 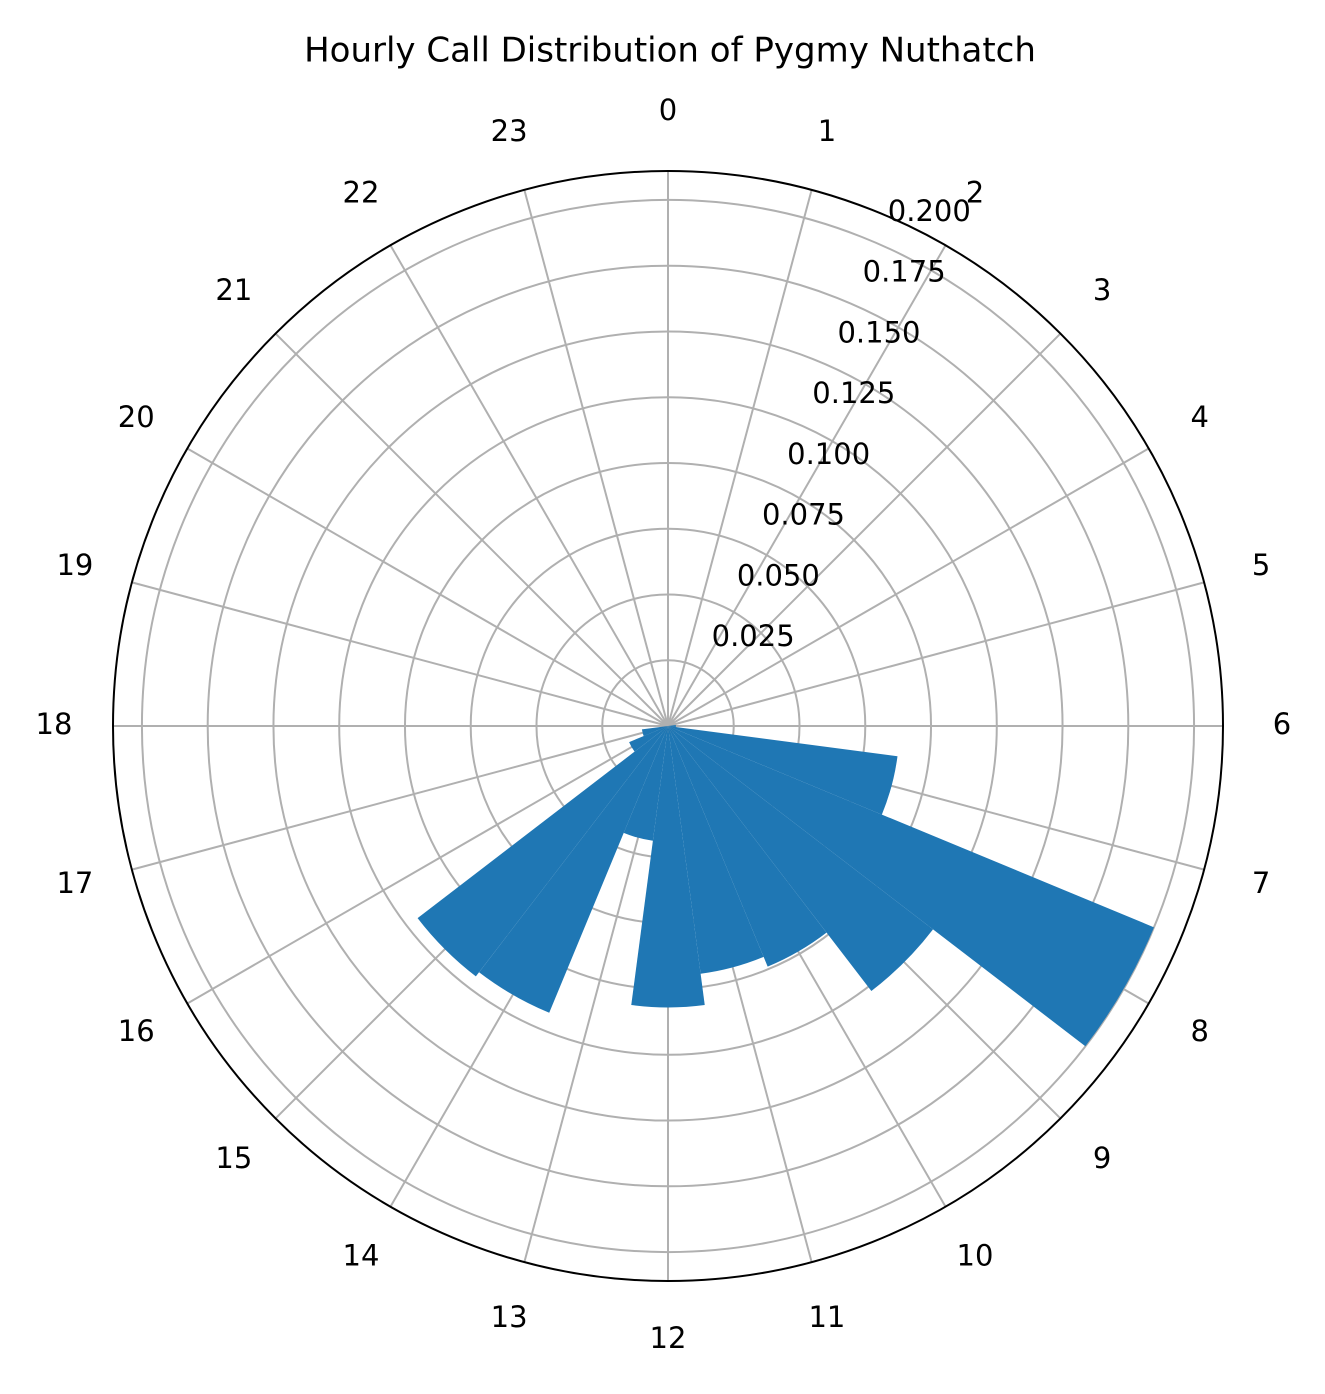 What do you see at coordinates (1102, 1158) in the screenshot?
I see `angle-tick-label: 9` at bounding box center [1102, 1158].